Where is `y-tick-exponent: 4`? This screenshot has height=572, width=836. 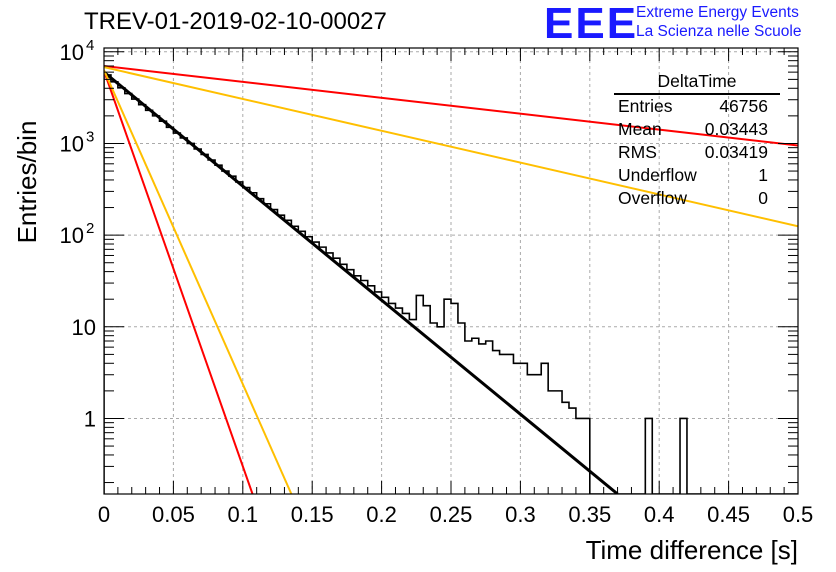 y-tick-exponent: 4 is located at coordinates (90, 45).